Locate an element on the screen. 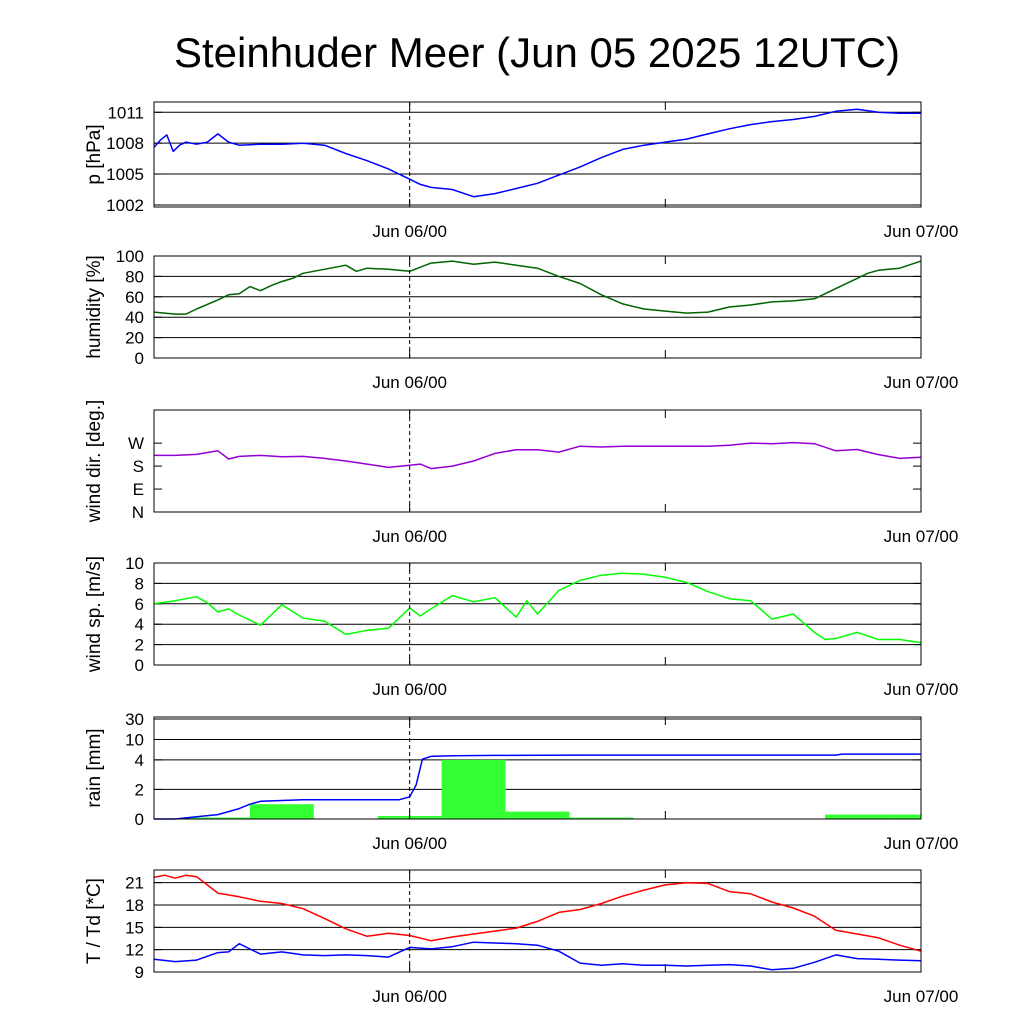 The width and height of the screenshot is (1024, 1024). temperature-panel: 9 12 15 18 21 Jun 06/00 Jun 07/00 T / Td [*C] is located at coordinates (521, 937).